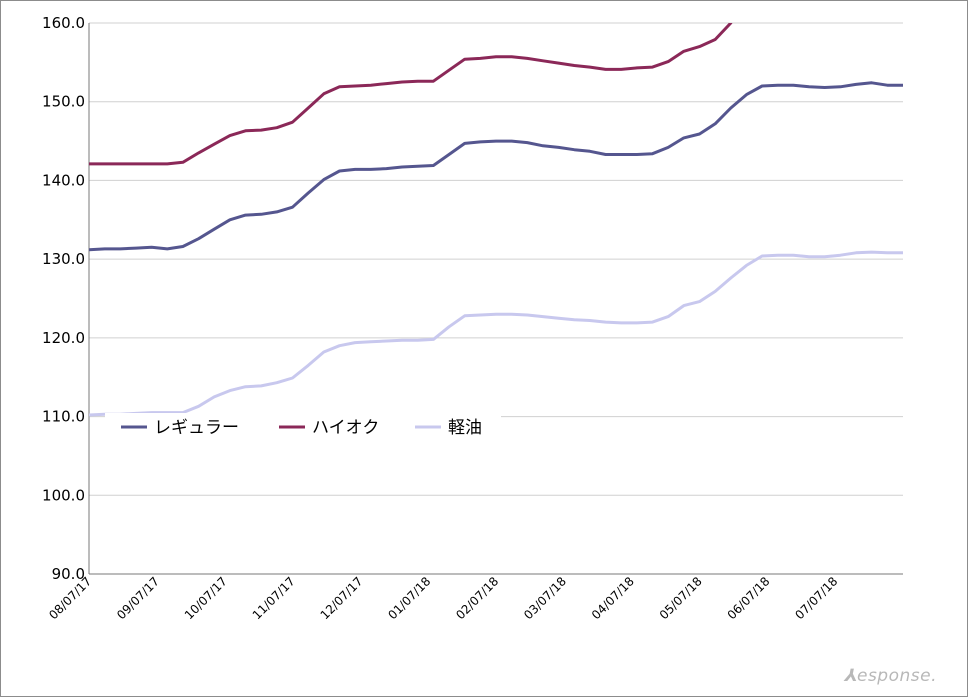 The width and height of the screenshot is (968, 697). I want to click on ytick-label-3: 130.0, so click(63, 259).